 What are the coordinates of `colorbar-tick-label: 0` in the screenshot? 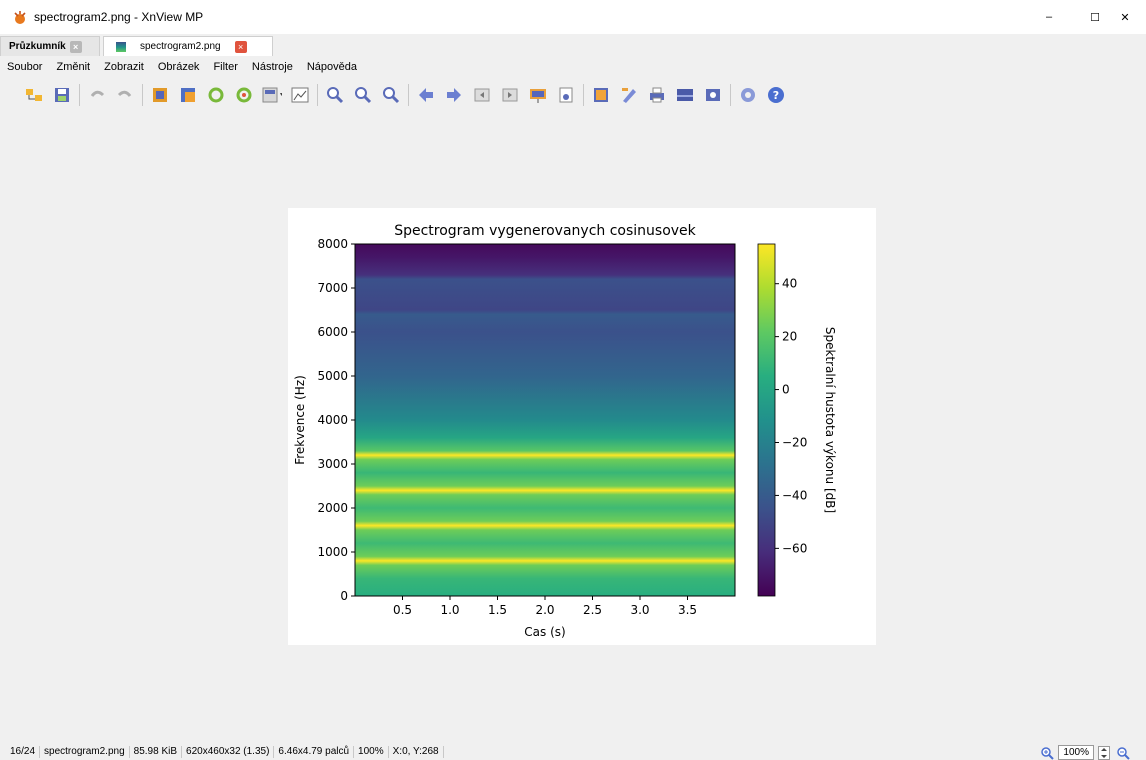 It's located at (786, 390).